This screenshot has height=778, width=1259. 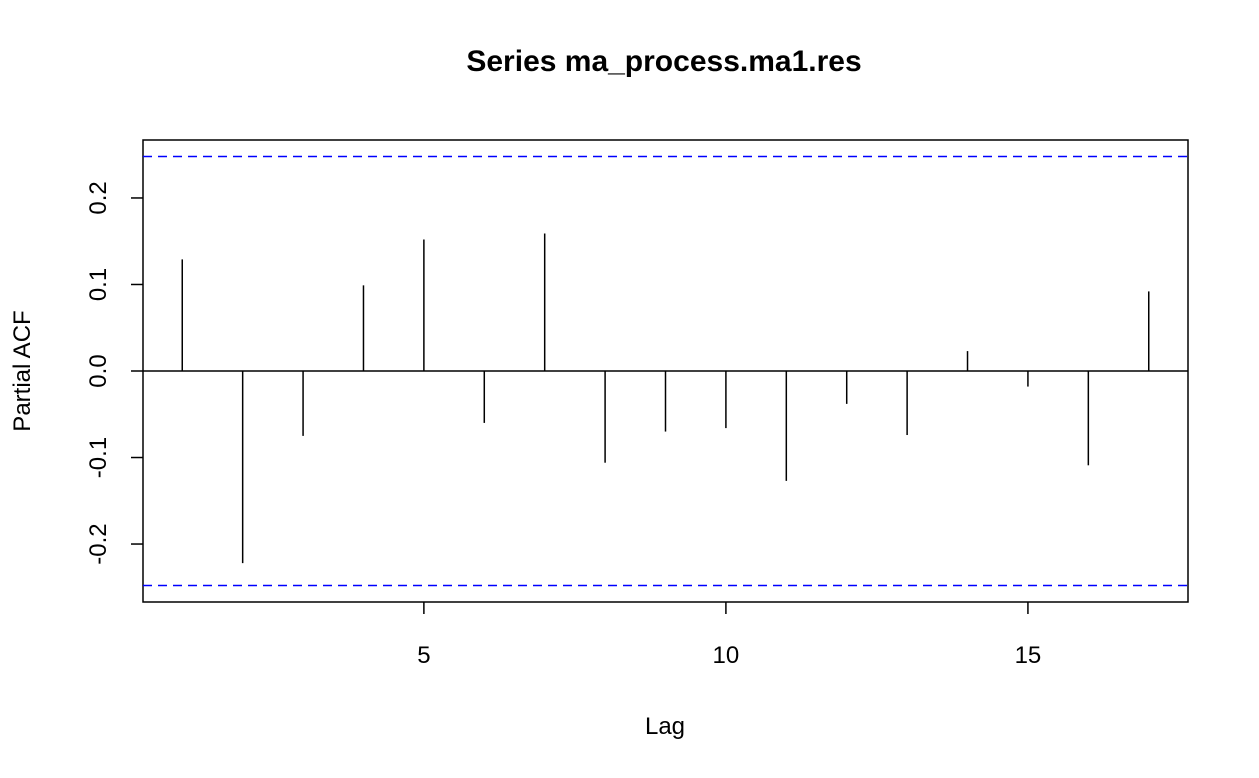 What do you see at coordinates (423, 655) in the screenshot?
I see `x-tick-label-5: 5` at bounding box center [423, 655].